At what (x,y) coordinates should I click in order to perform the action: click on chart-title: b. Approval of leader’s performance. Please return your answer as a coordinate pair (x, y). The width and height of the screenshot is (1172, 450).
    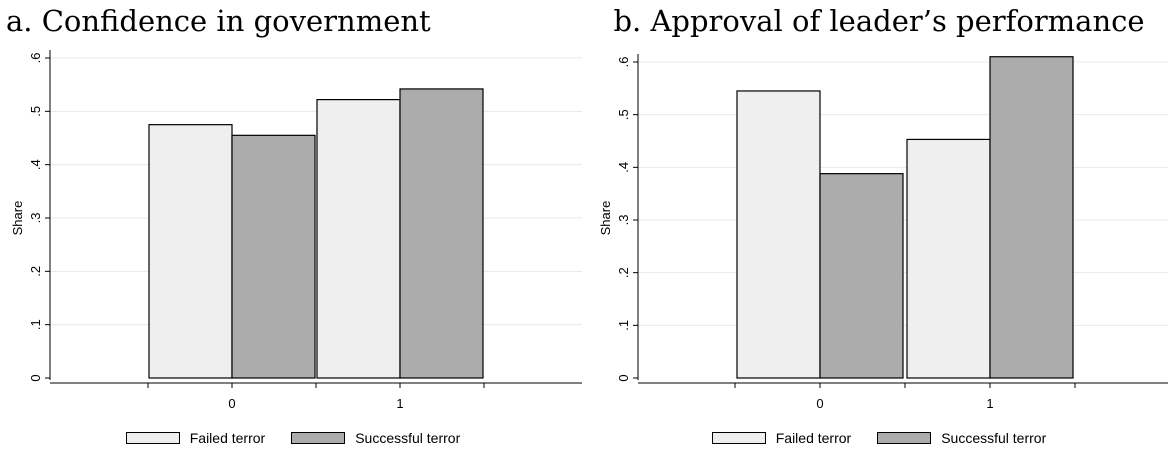
    Looking at the image, I should click on (879, 21).